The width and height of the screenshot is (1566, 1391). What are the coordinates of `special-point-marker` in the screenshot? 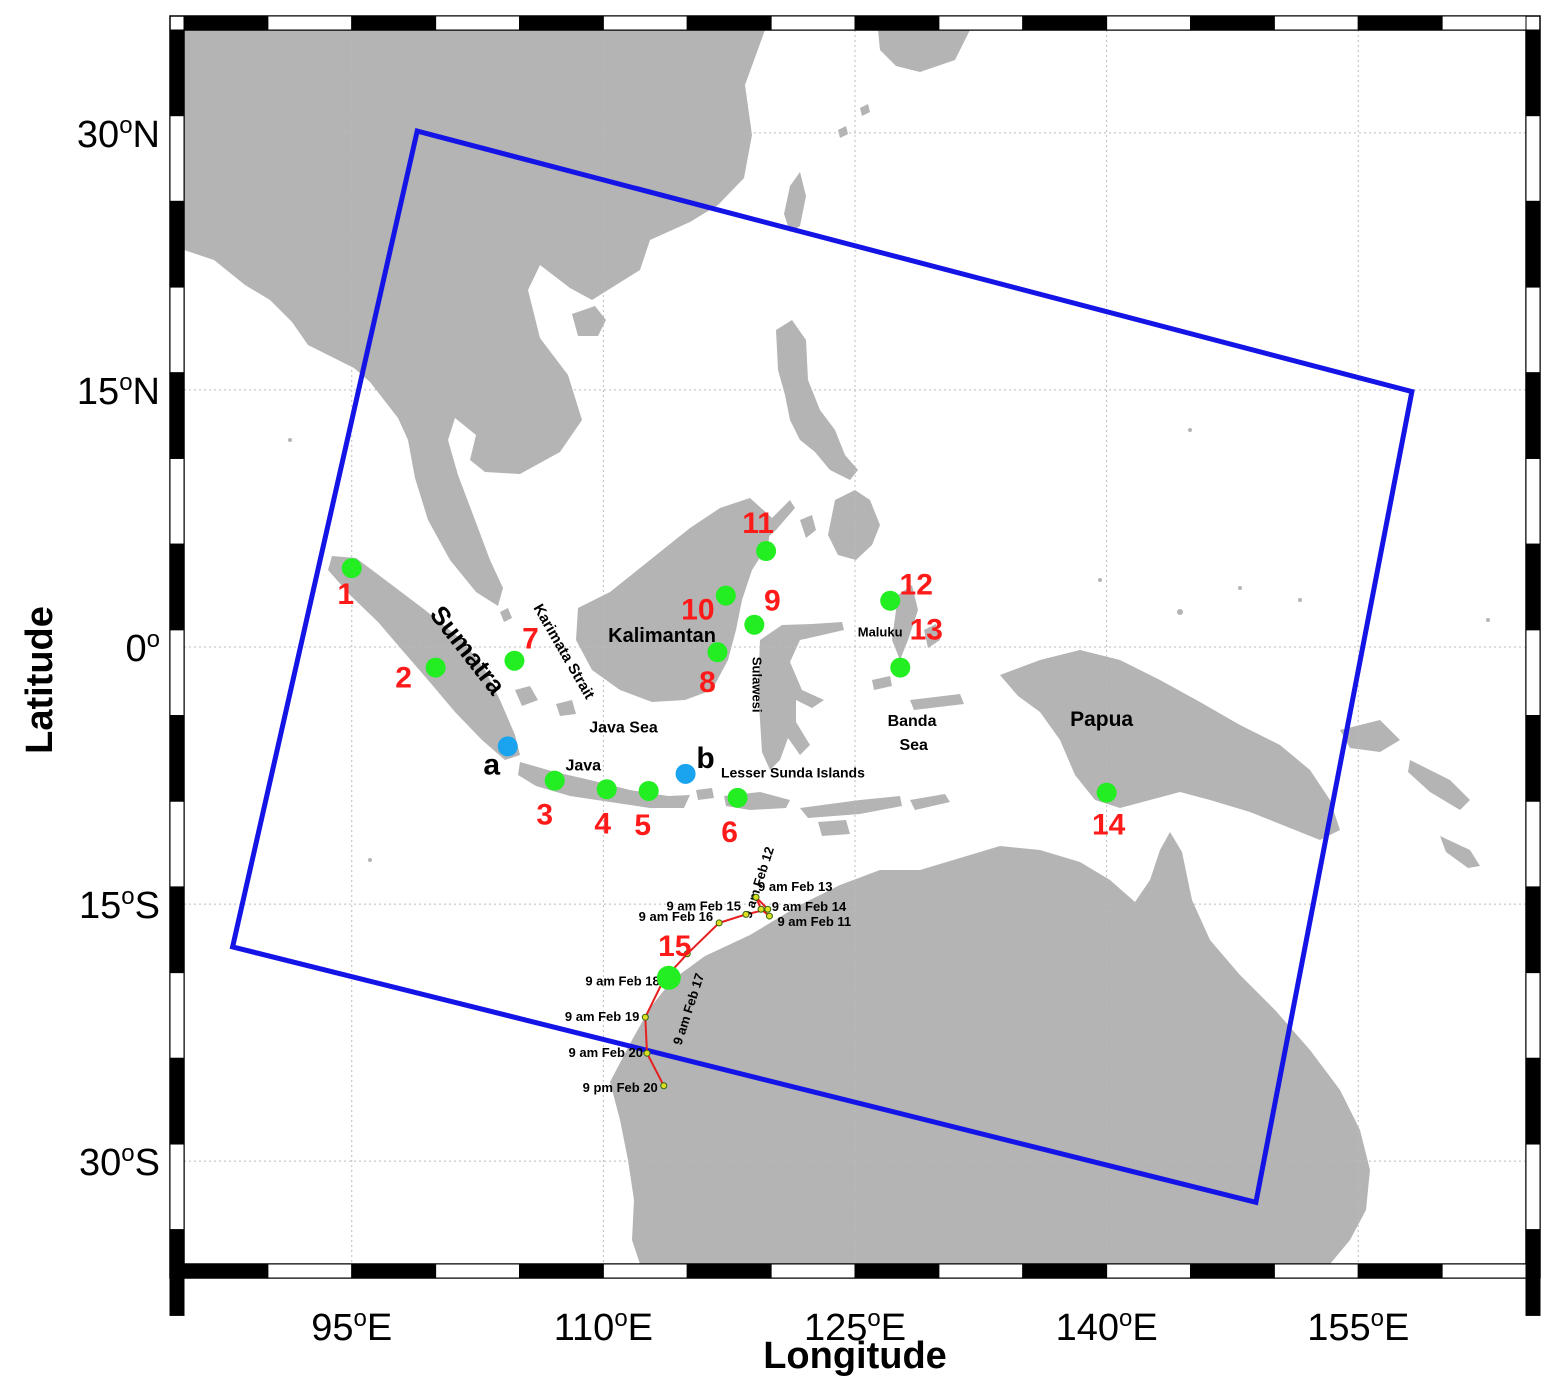 It's located at (507, 746).